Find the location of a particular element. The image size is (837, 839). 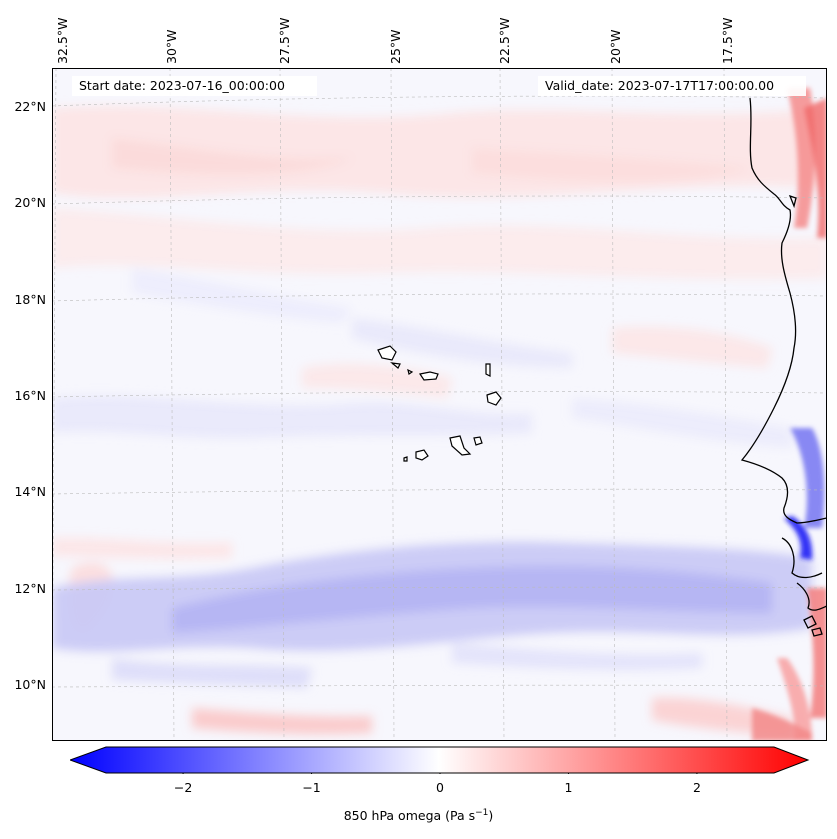

island-maio is located at coordinates (478, 441).